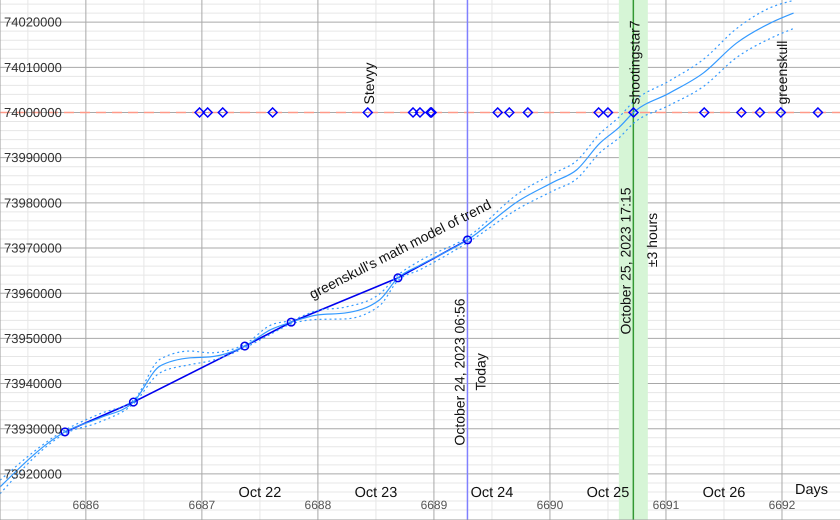 The image size is (840, 520). Describe the element at coordinates (368, 83) in the screenshot. I see `annotation: Stevyy` at that location.